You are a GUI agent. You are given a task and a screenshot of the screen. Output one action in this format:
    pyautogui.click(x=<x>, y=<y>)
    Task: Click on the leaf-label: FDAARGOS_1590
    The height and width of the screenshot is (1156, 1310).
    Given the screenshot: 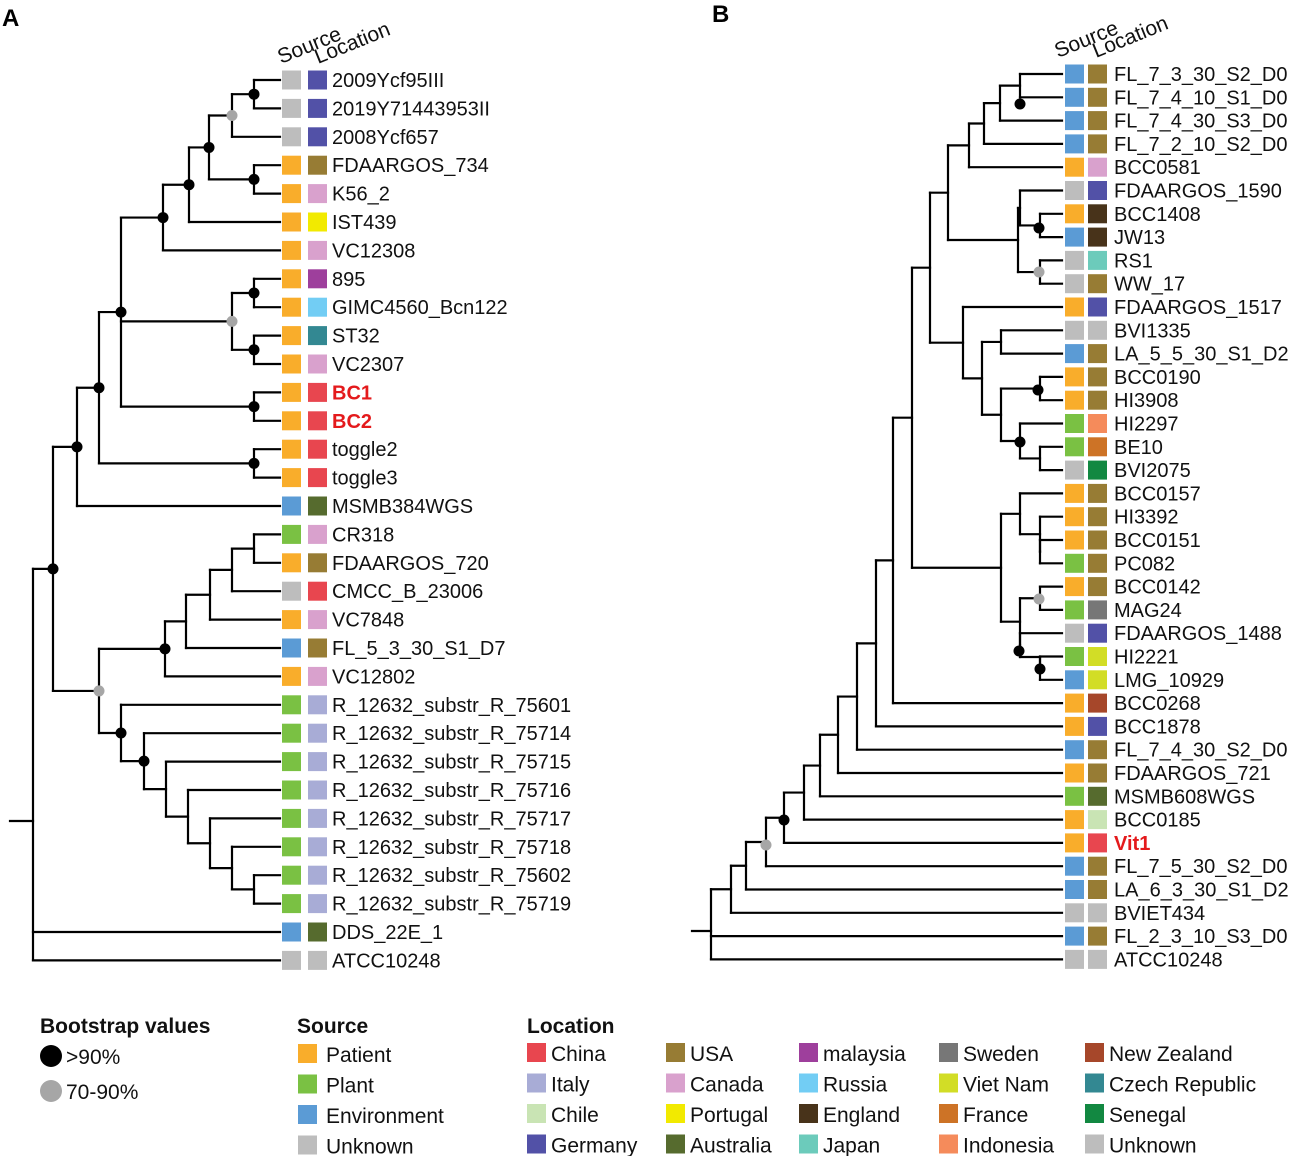 What is the action you would take?
    pyautogui.click(x=1198, y=192)
    